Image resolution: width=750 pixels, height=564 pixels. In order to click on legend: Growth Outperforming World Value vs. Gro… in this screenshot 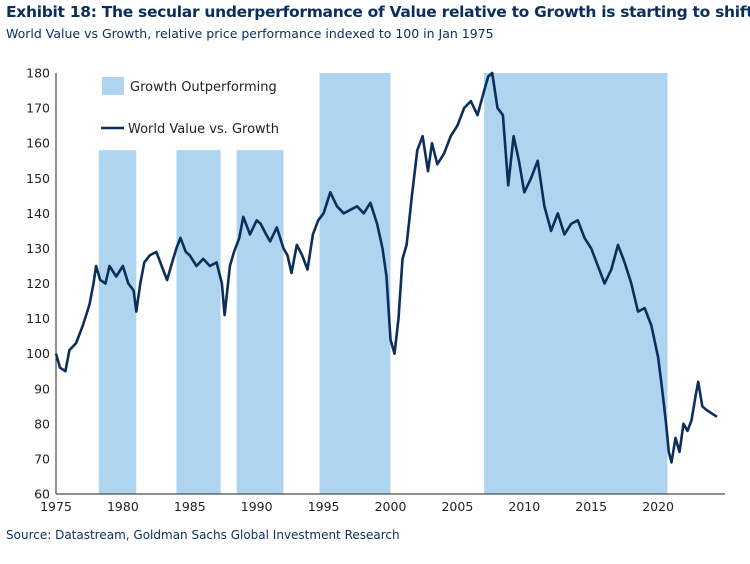, I will do `click(190, 107)`.